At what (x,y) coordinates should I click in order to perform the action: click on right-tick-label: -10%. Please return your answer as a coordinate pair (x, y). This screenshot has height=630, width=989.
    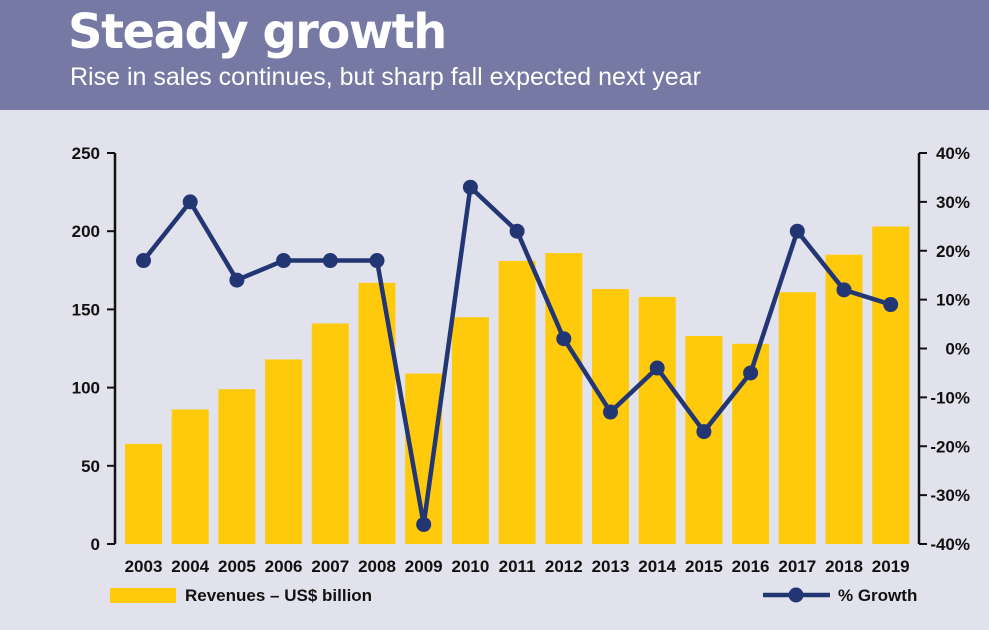
    Looking at the image, I should click on (950, 397).